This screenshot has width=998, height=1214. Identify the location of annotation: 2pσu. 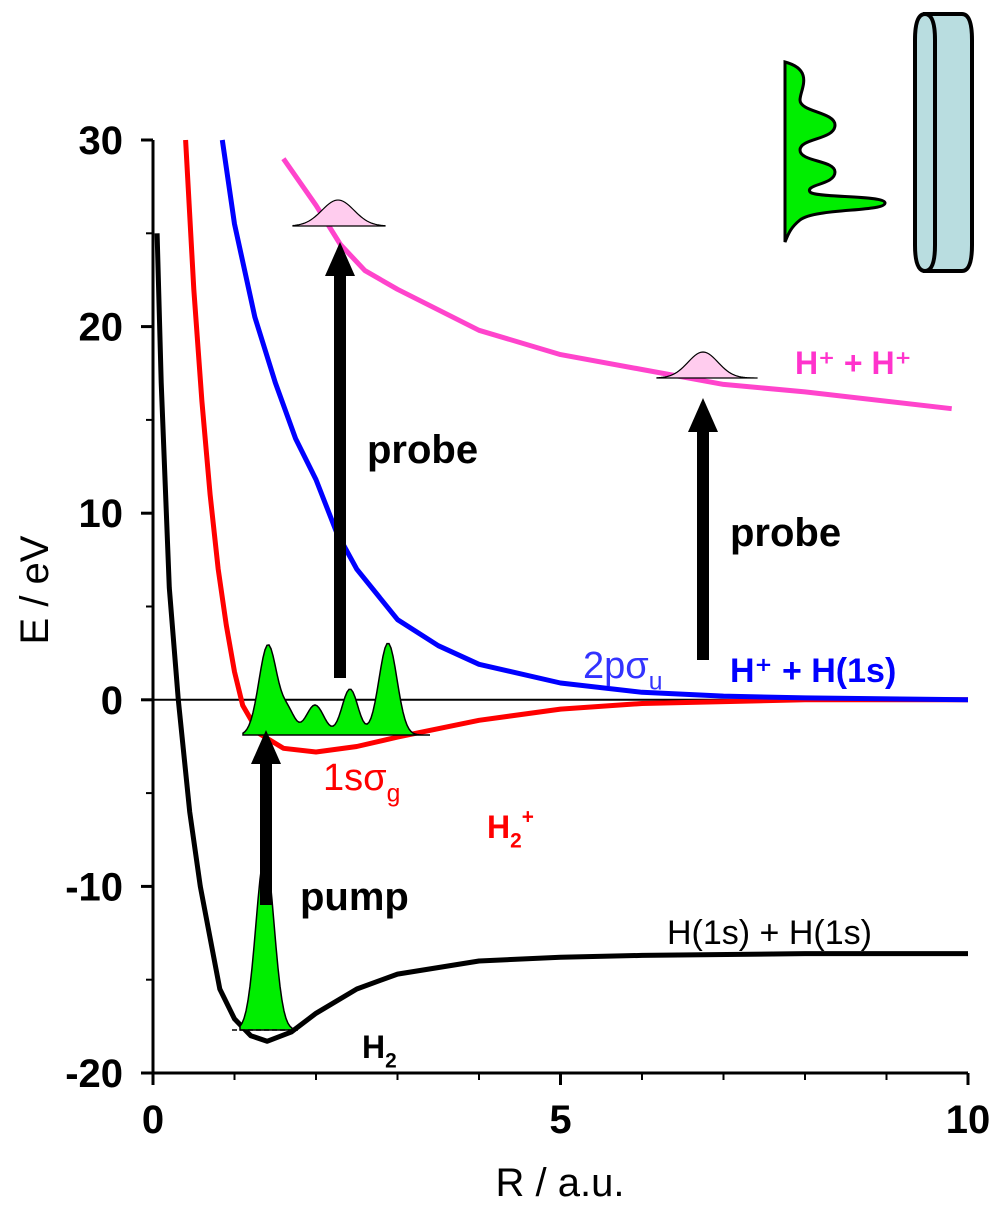
(622, 670).